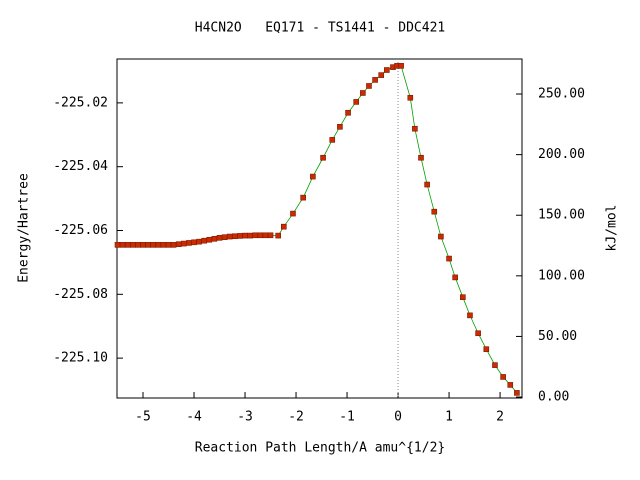 The image size is (640, 480). Describe the element at coordinates (80, 230) in the screenshot. I see `y-tick-label: -225.06` at that location.